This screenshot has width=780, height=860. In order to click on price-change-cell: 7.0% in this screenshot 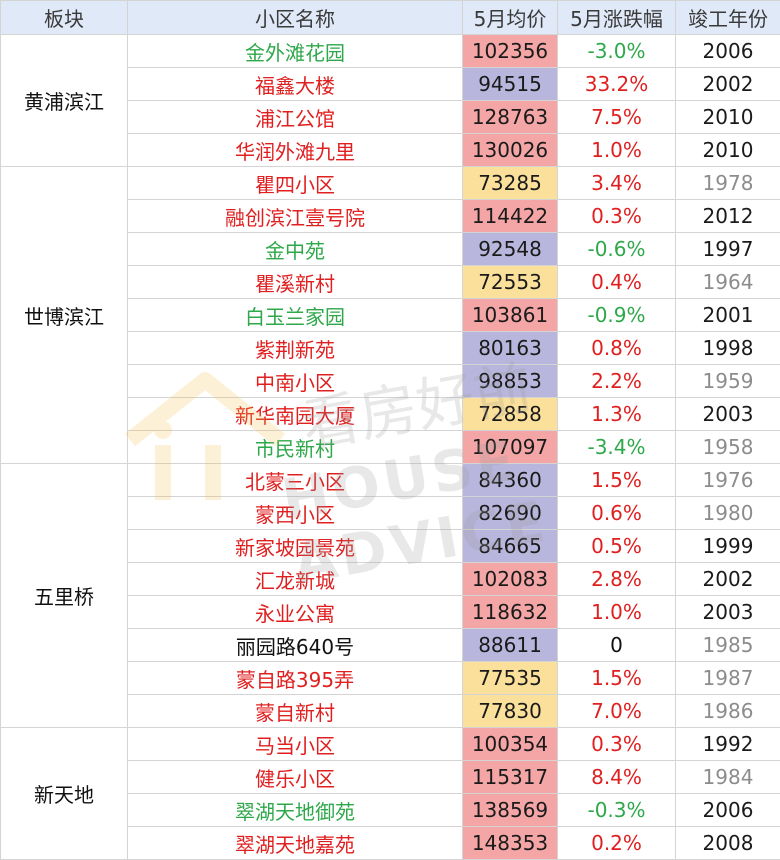, I will do `click(617, 711)`.